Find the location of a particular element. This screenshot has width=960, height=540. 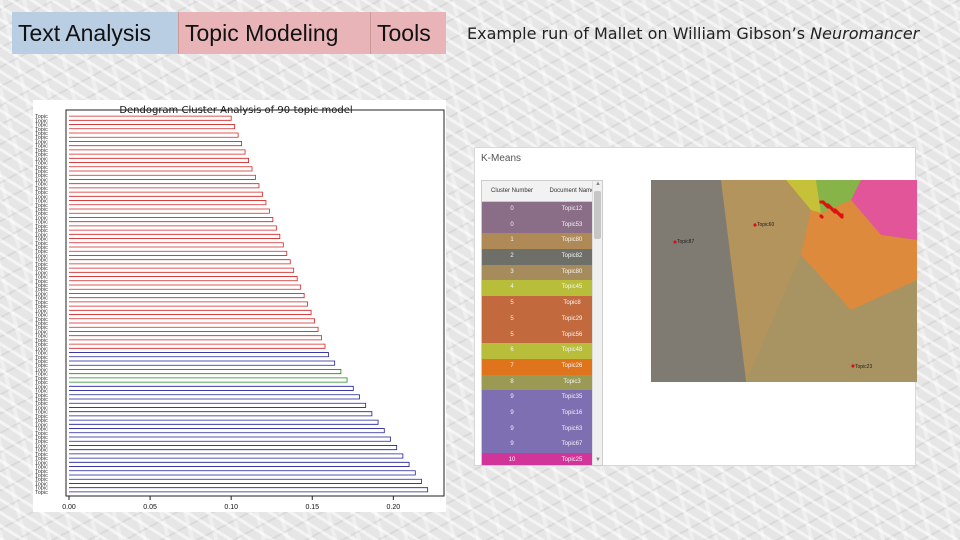

scrollbar-thumb is located at coordinates (597, 215).